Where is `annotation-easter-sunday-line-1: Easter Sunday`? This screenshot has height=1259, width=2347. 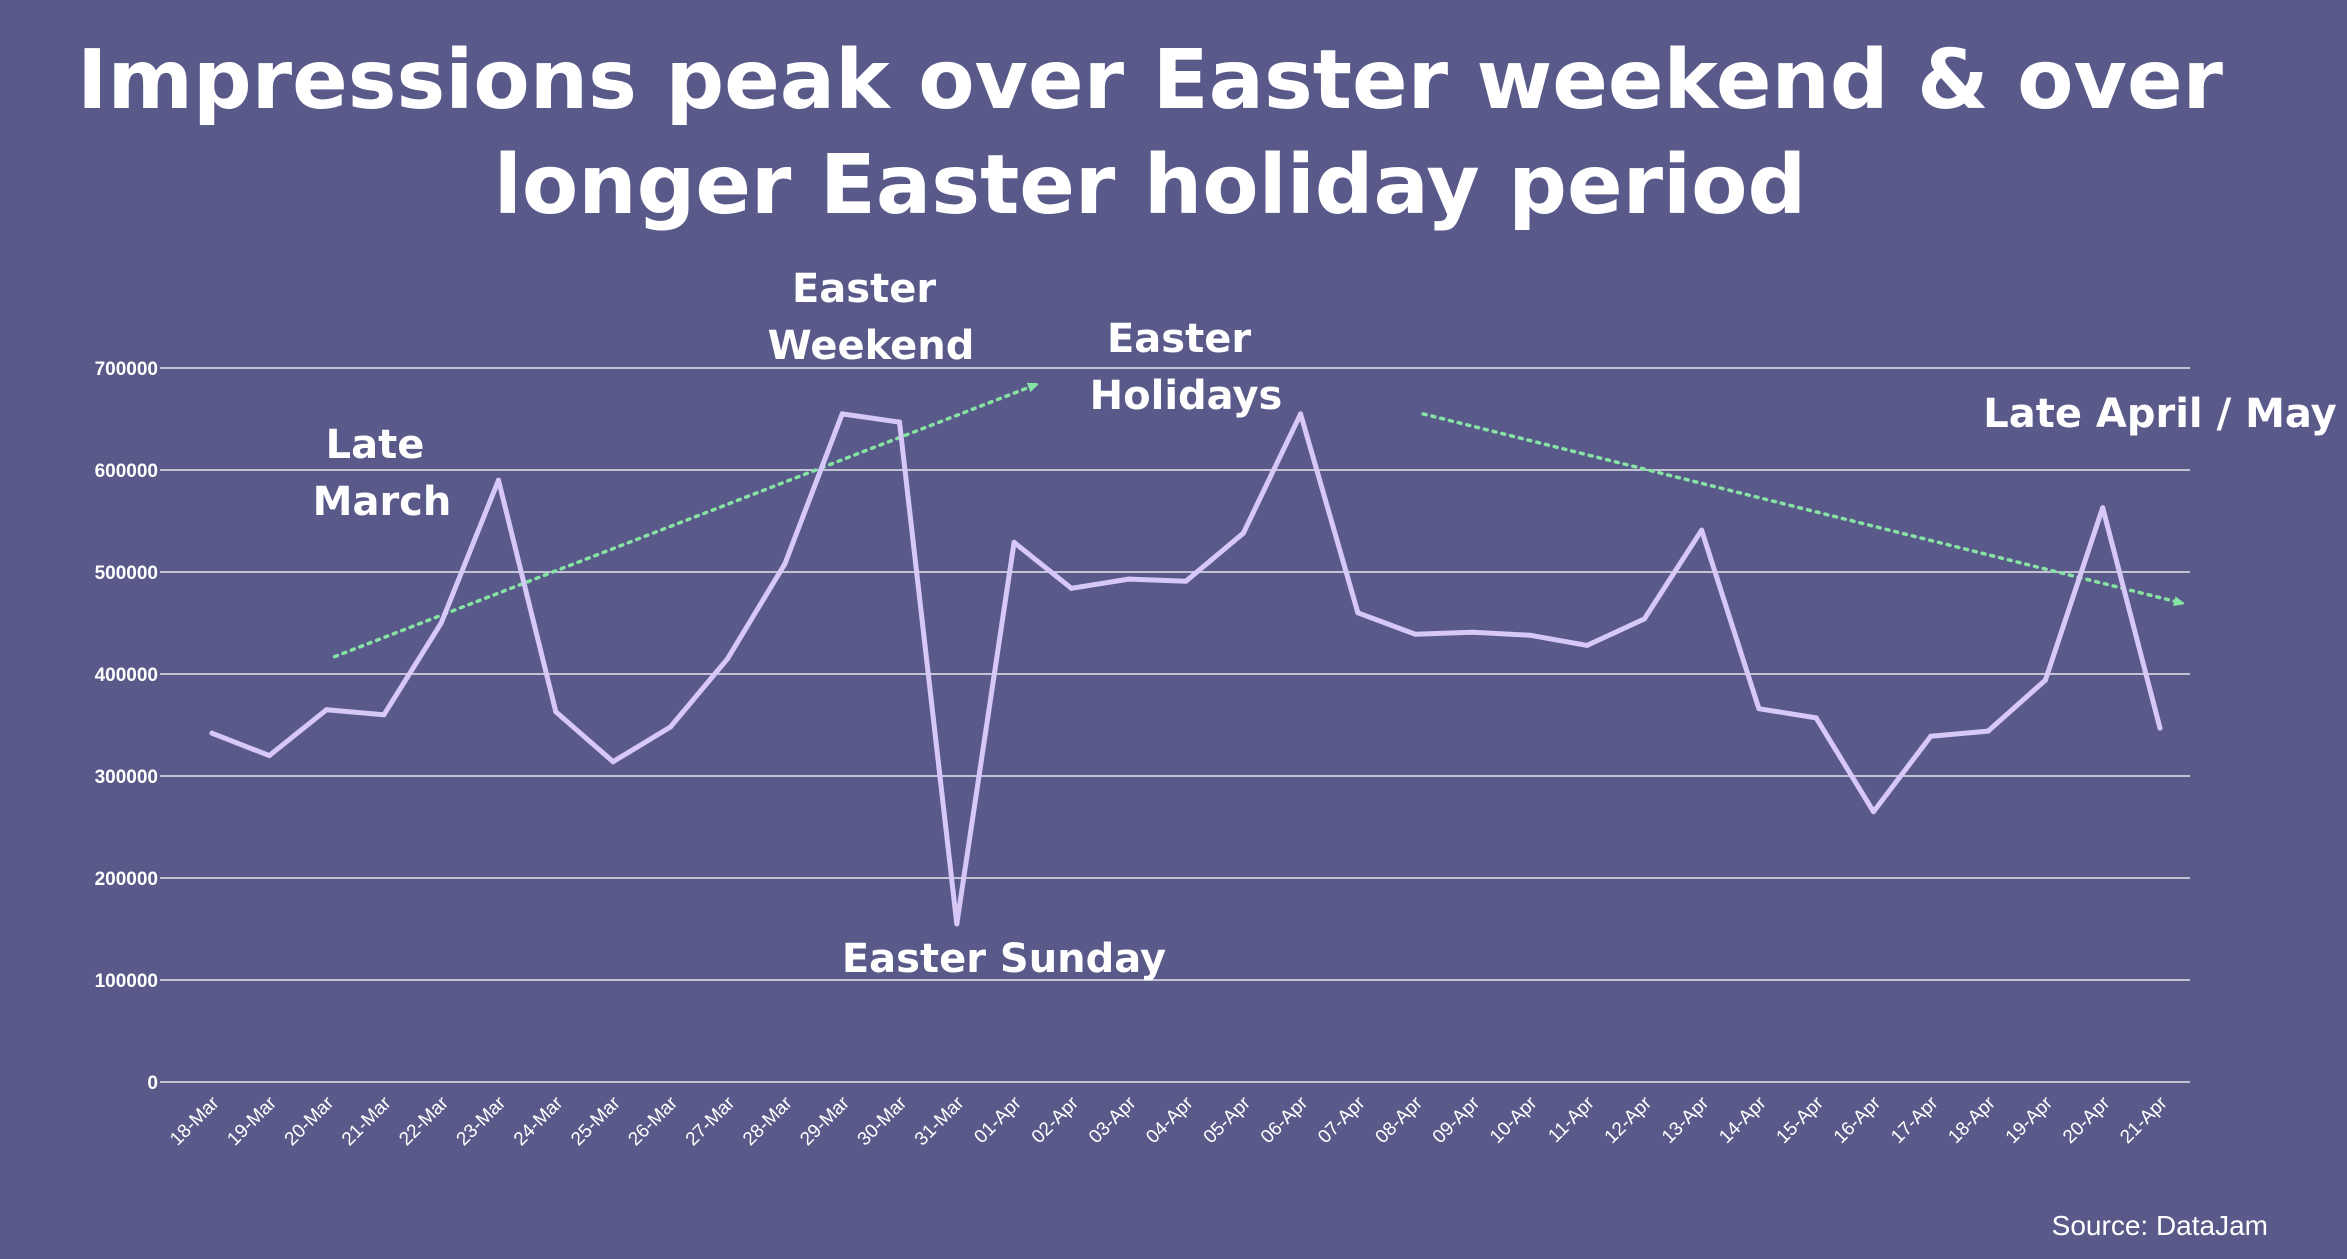 annotation-easter-sunday-line-1: Easter Sunday is located at coordinates (1004, 959).